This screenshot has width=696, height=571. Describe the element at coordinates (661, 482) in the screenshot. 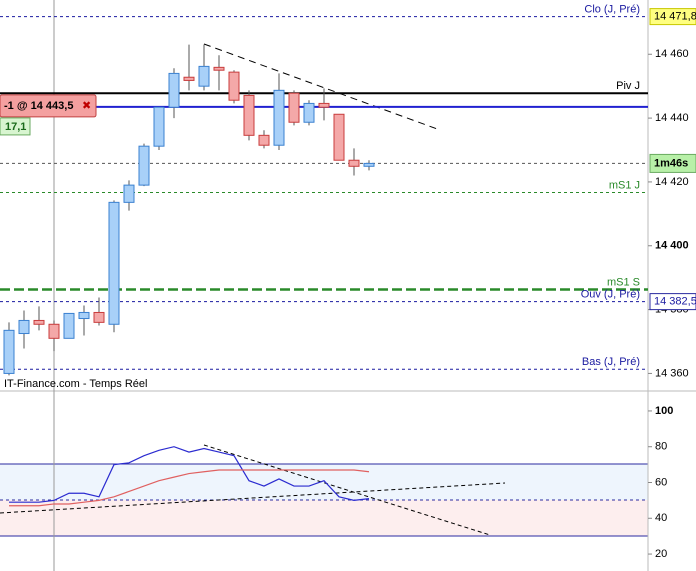

I see `y-tick-label: 60` at that location.